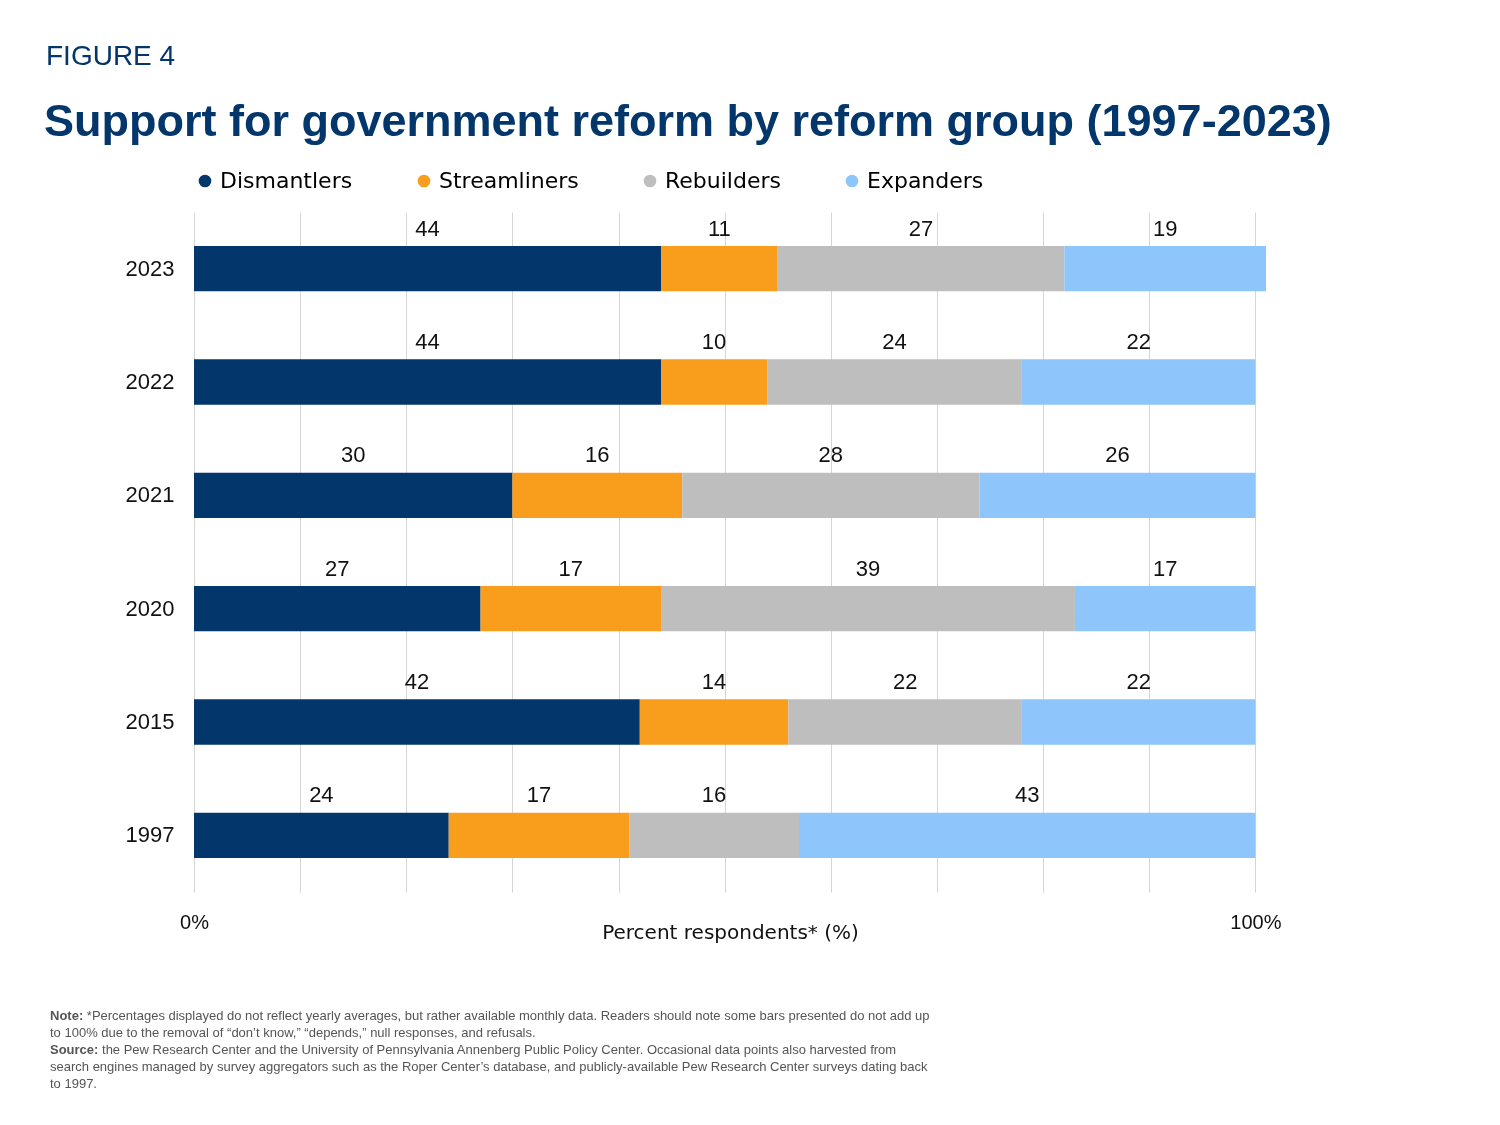  What do you see at coordinates (1165, 228) in the screenshot?
I see `data-label: 19` at bounding box center [1165, 228].